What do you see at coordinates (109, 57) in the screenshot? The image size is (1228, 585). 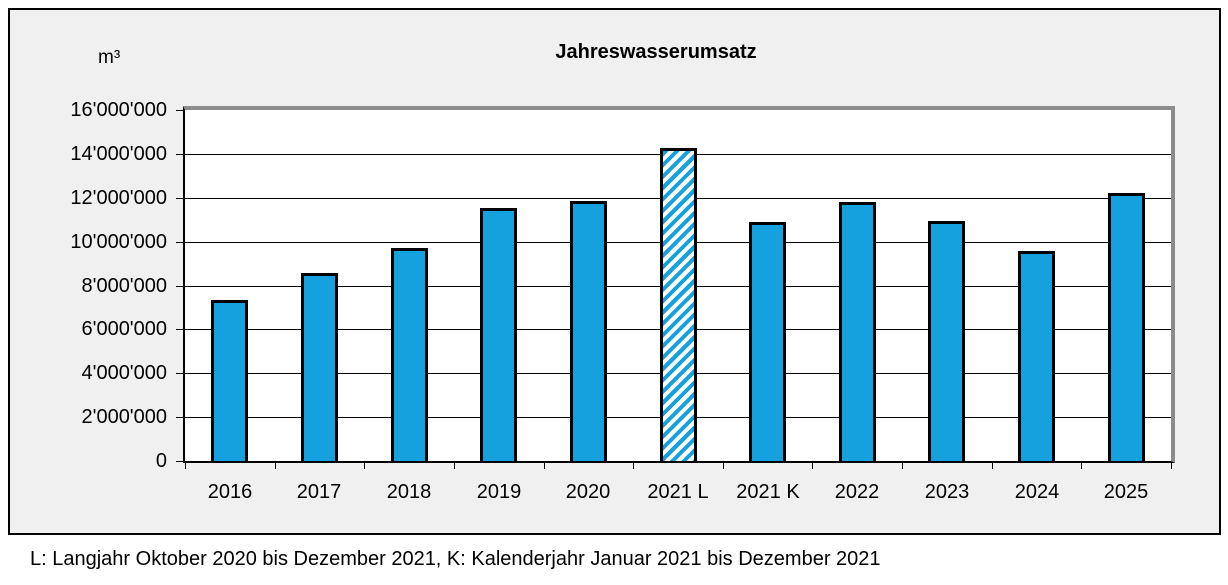 I see `y-axis-unit-label: m³` at bounding box center [109, 57].